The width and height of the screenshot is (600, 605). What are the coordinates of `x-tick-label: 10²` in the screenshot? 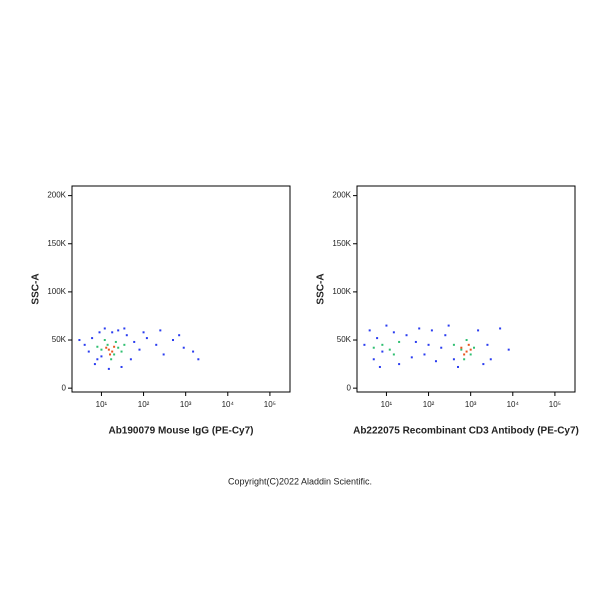 It's located at (429, 404).